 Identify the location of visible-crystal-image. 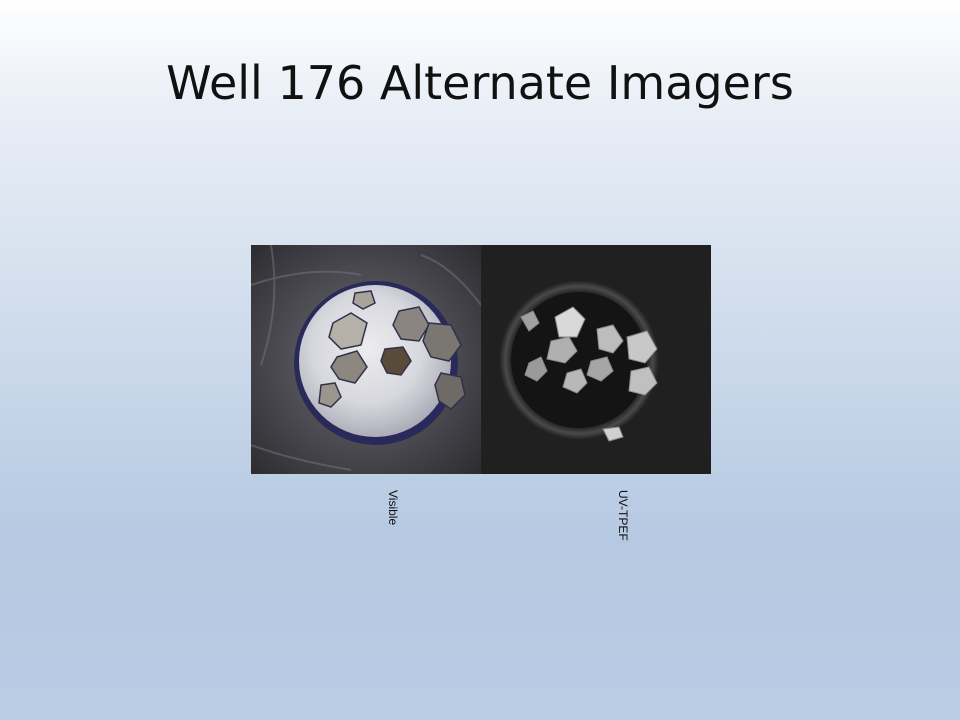
(366, 359).